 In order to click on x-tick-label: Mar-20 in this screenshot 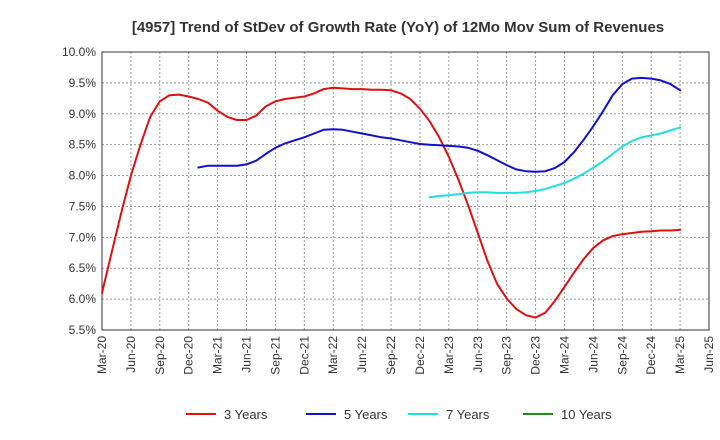, I will do `click(102, 355)`.